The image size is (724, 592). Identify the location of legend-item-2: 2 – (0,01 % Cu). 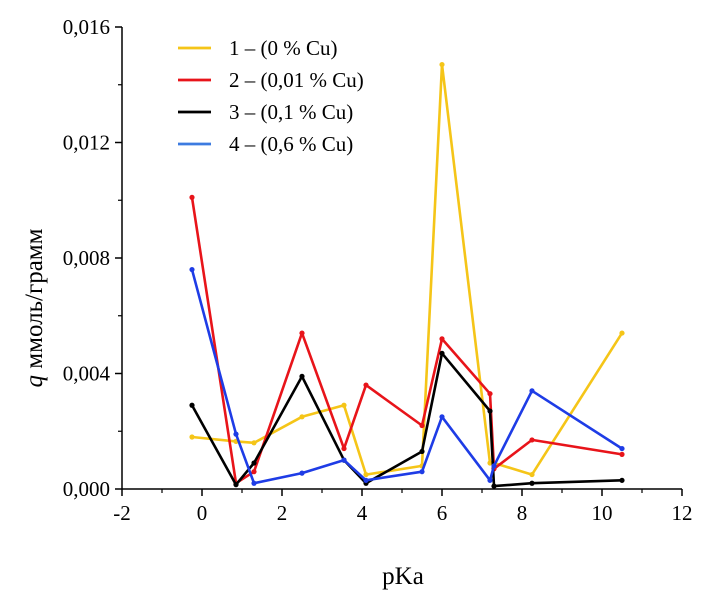
(271, 80).